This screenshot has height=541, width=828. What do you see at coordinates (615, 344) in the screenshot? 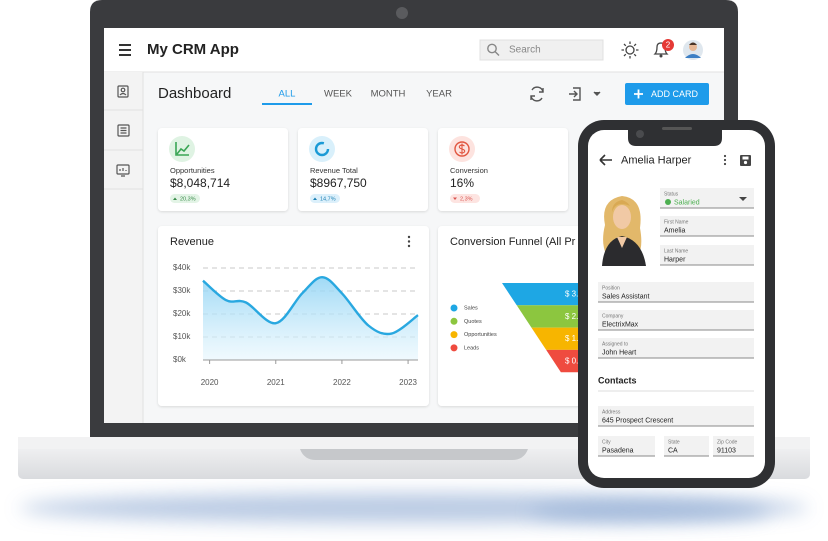
I see `field-label: Assigned to` at bounding box center [615, 344].